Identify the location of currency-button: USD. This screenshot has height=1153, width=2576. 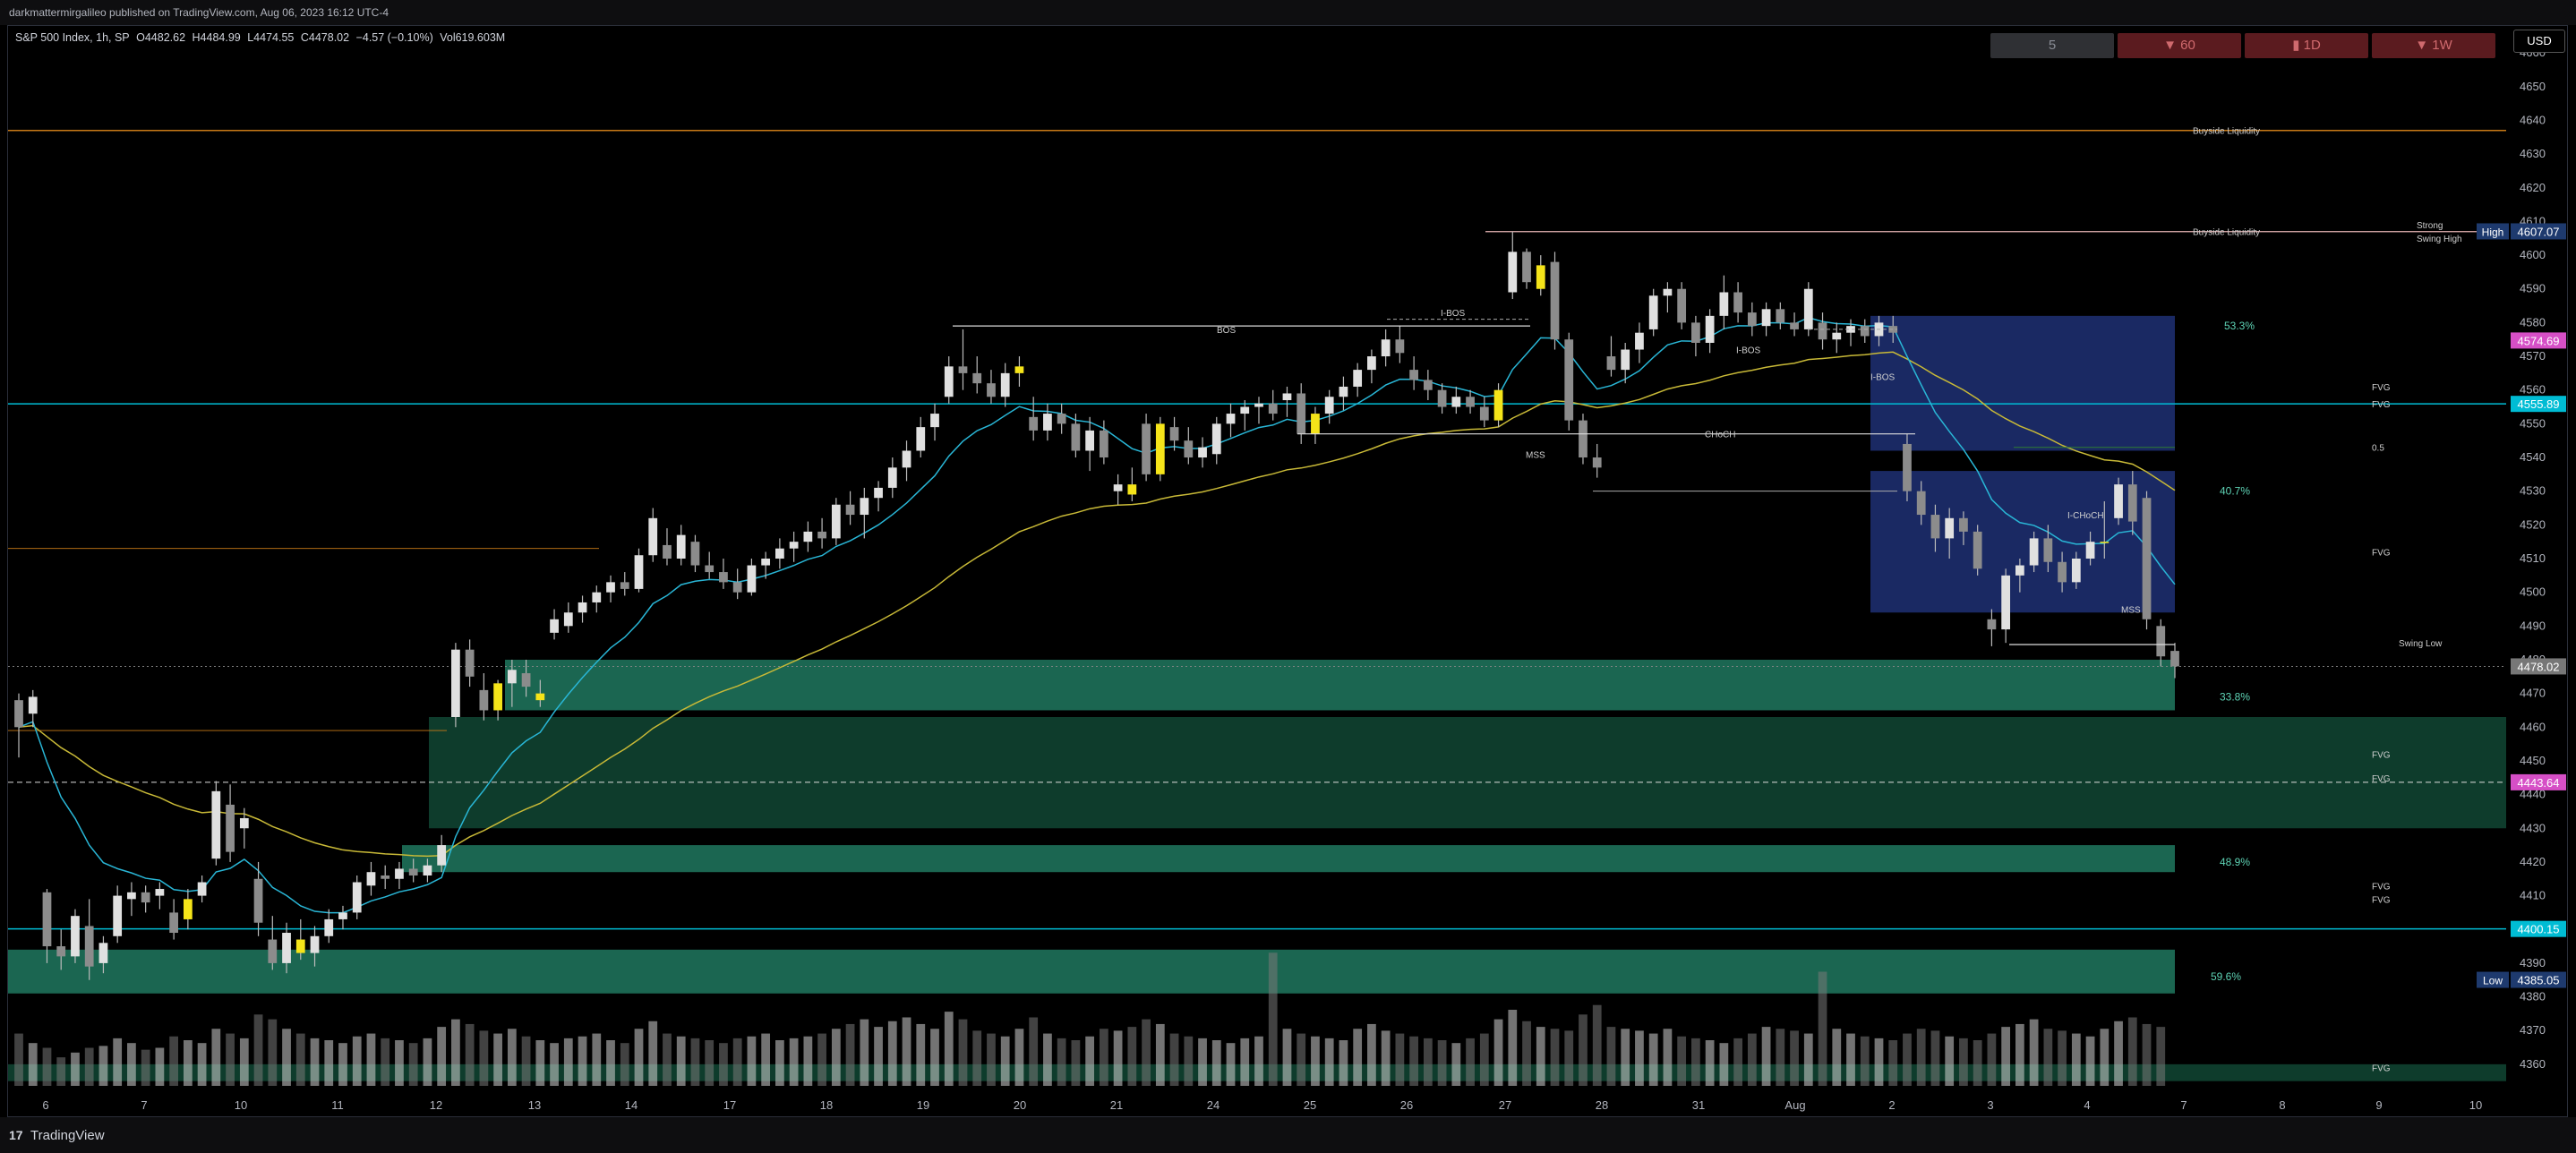
(2539, 41).